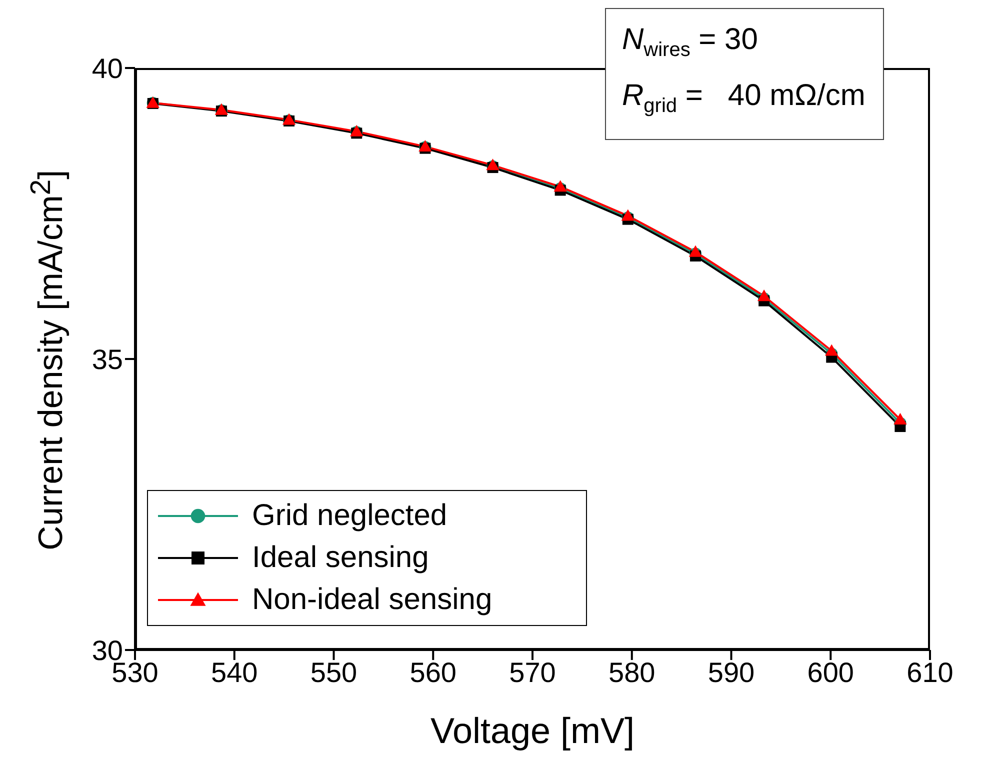 The height and width of the screenshot is (767, 984). Describe the element at coordinates (107, 68) in the screenshot. I see `y-tick-label: 40` at that location.